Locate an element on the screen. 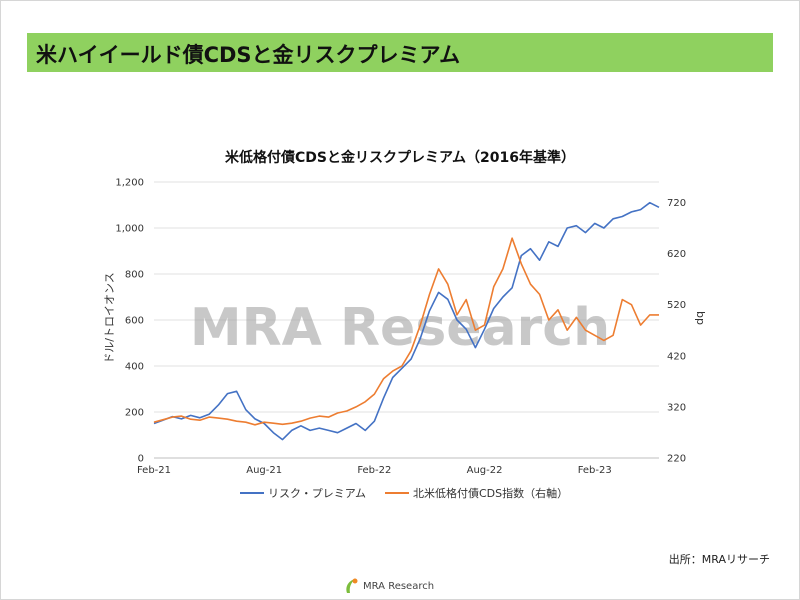 The height and width of the screenshot is (600, 800). x-tick-label: Feb-21 is located at coordinates (154, 470).